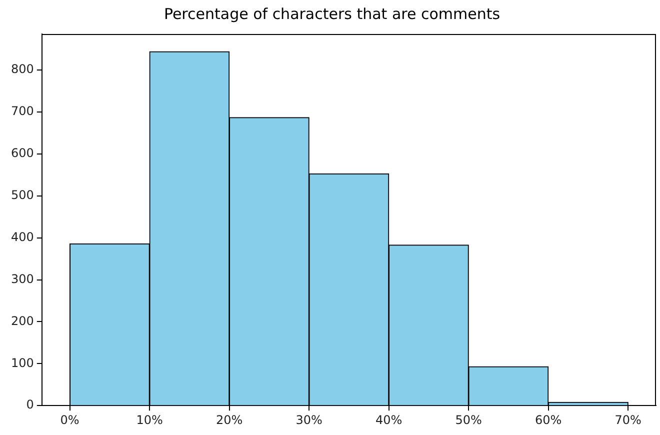  What do you see at coordinates (388, 419) in the screenshot?
I see `x-tick-label: 40%` at bounding box center [388, 419].